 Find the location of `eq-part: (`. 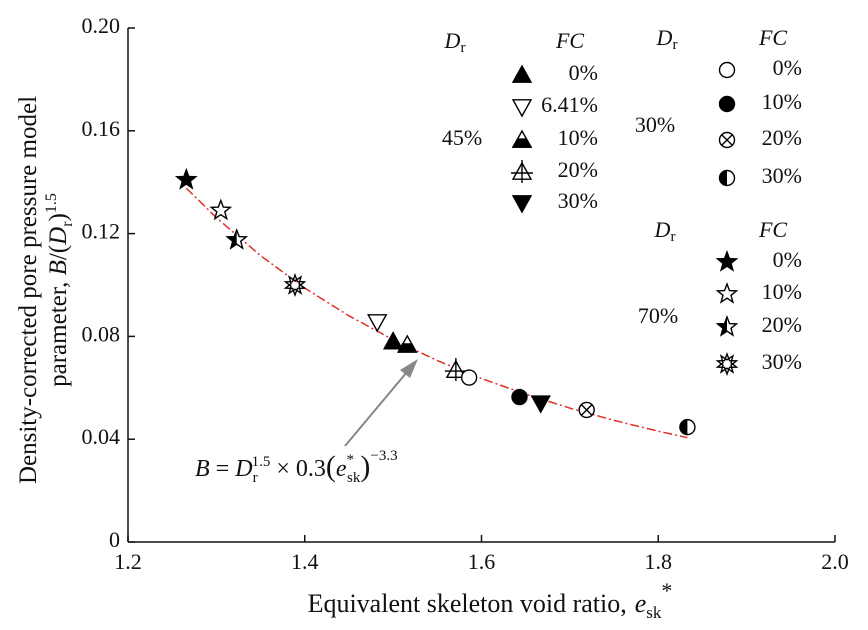

eq-part: ( is located at coordinates (331, 466).